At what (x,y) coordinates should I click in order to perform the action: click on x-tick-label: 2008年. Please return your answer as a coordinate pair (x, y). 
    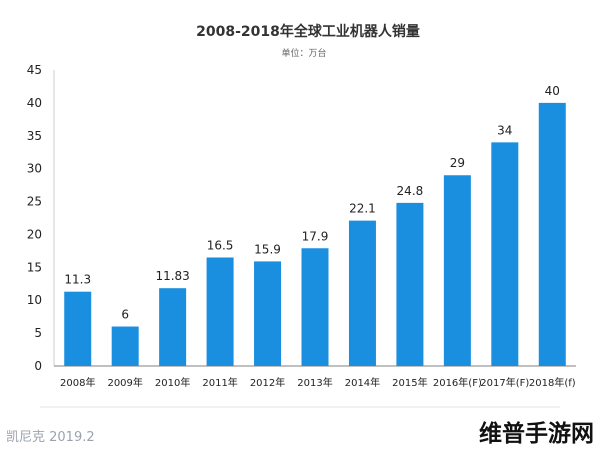
    Looking at the image, I should click on (77, 382).